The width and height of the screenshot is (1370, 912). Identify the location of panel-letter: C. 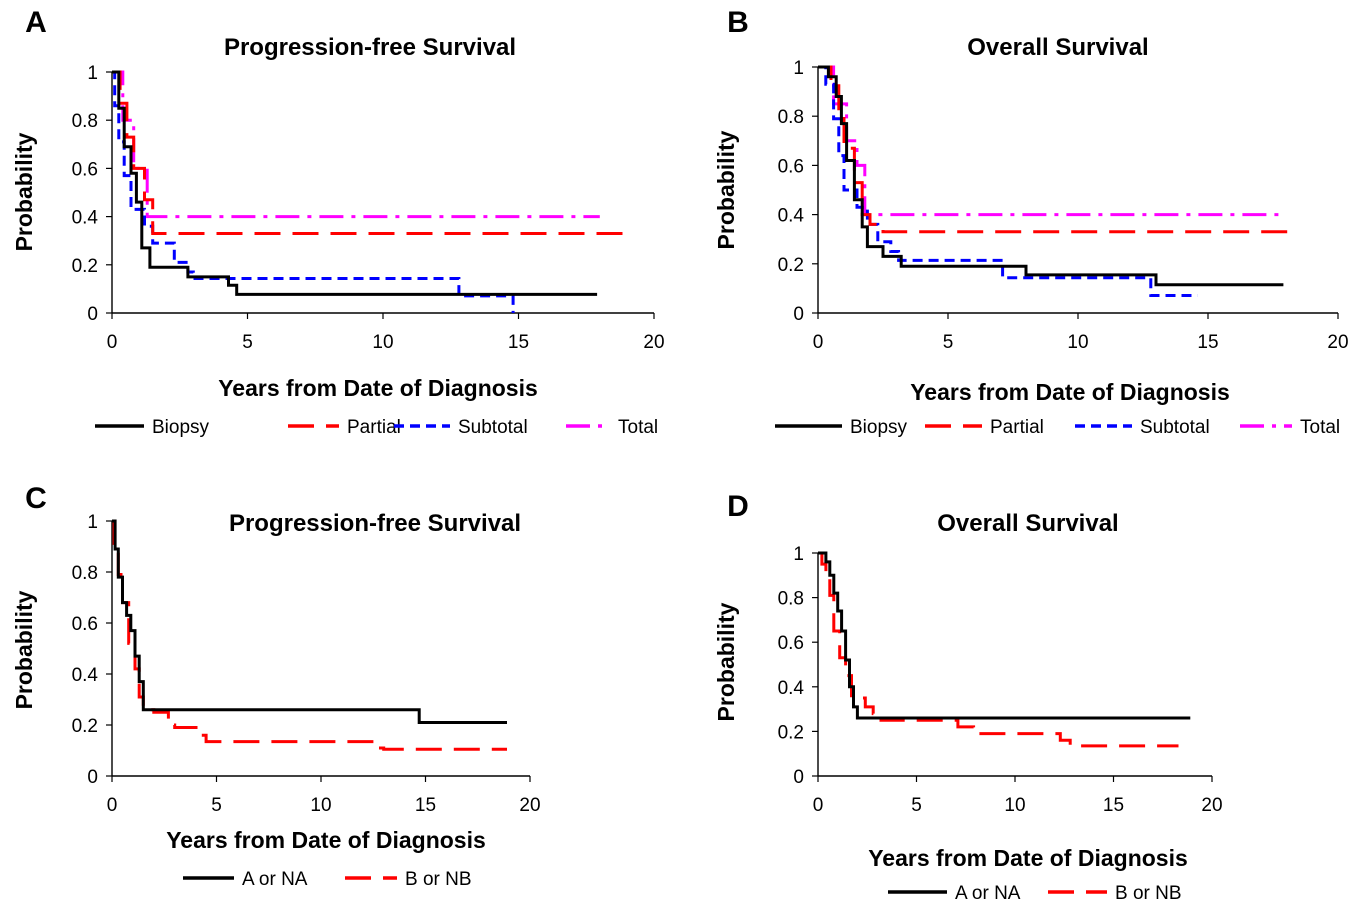
(36, 498).